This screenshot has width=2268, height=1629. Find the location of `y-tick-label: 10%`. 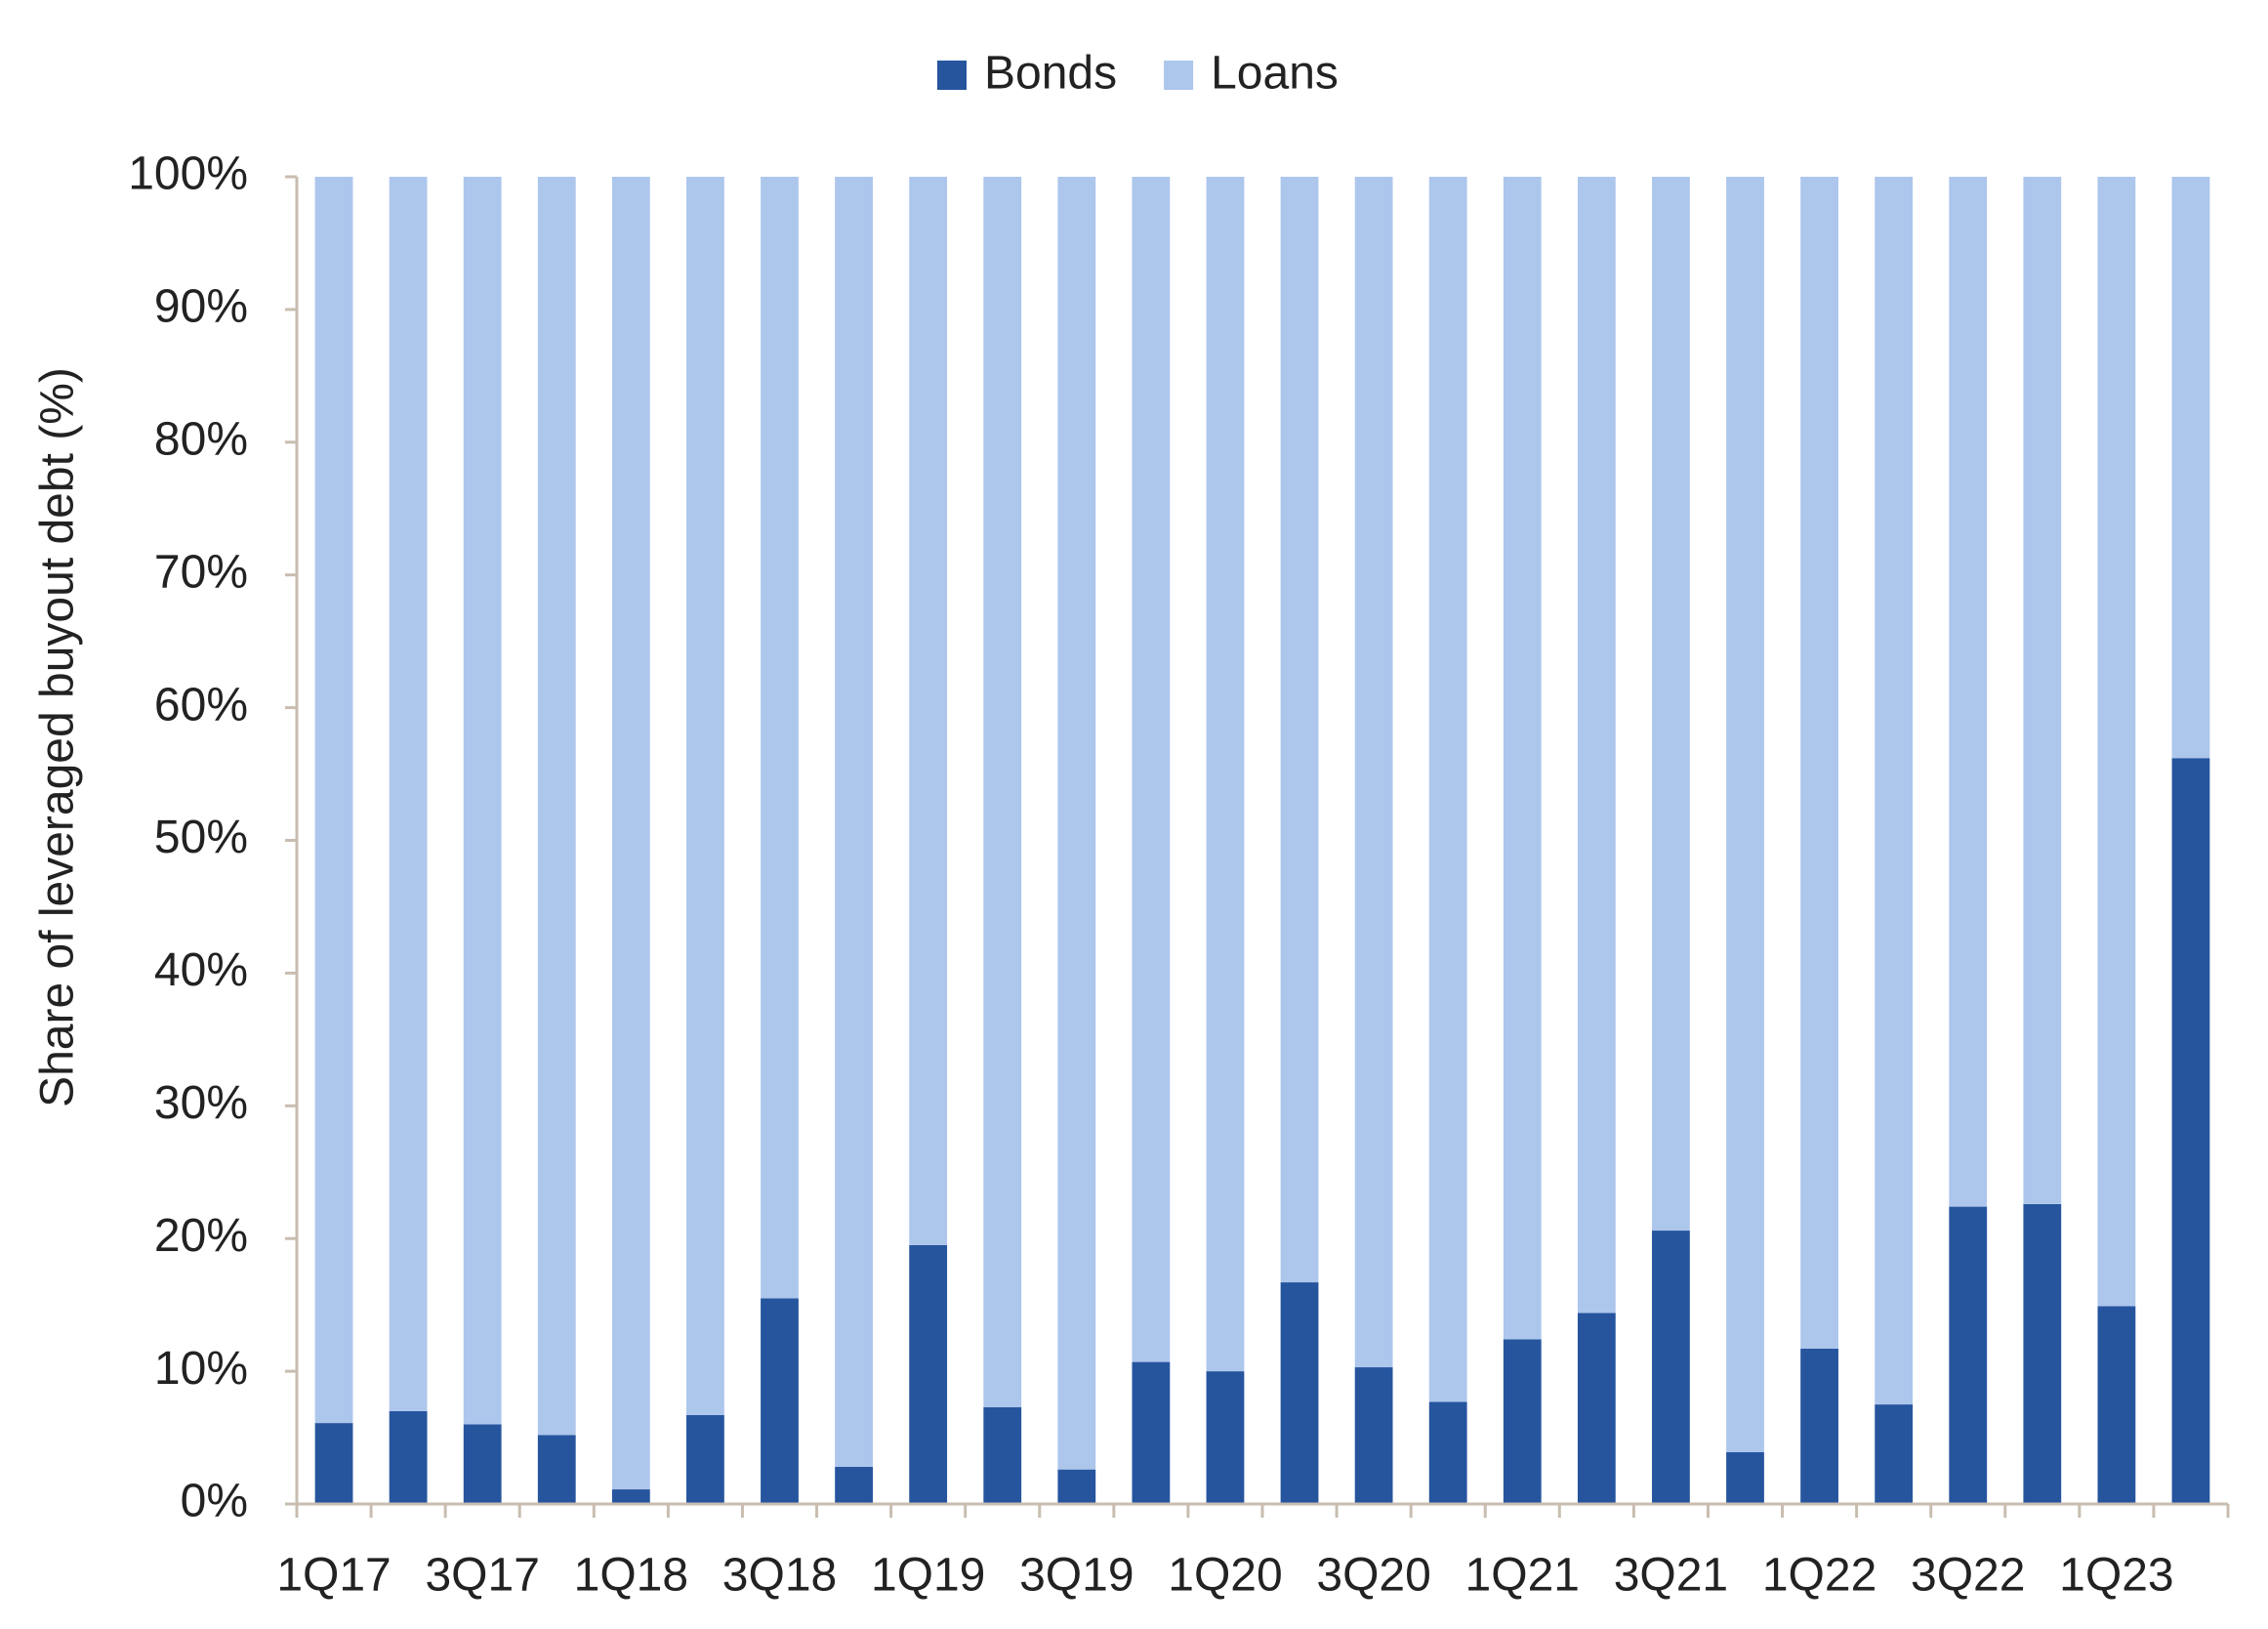

y-tick-label: 10% is located at coordinates (201, 1369).